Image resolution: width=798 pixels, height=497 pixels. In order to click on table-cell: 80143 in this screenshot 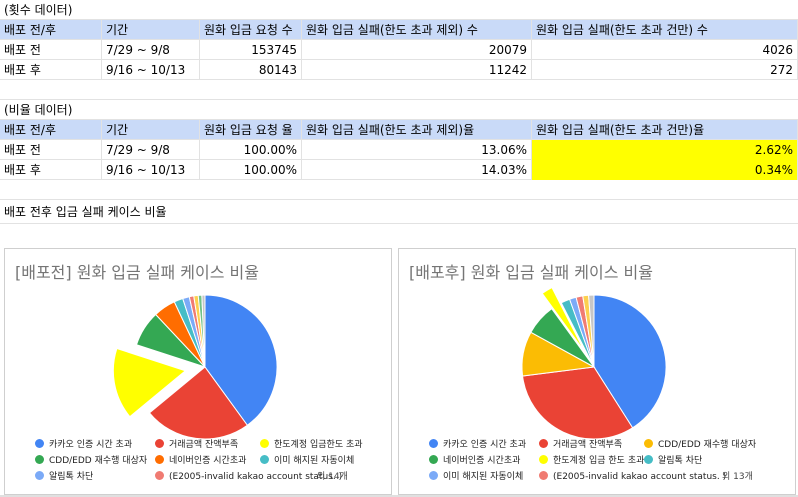, I will do `click(251, 70)`.